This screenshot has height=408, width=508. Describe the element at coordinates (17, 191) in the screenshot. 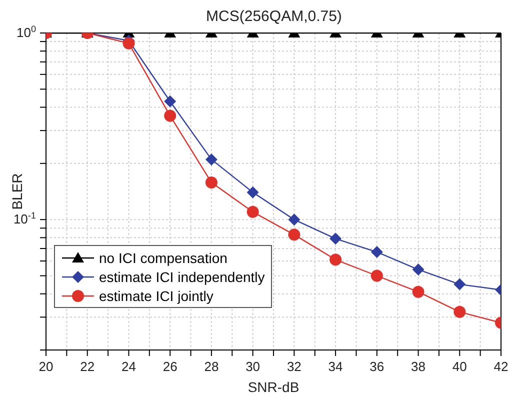

I see `y-axis-title: BLER` at that location.